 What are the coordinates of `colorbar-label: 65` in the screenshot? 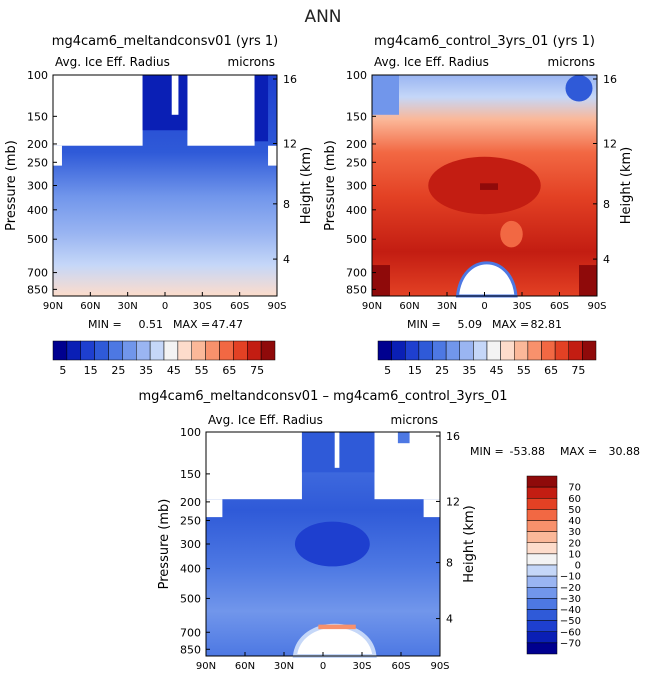 It's located at (229, 370).